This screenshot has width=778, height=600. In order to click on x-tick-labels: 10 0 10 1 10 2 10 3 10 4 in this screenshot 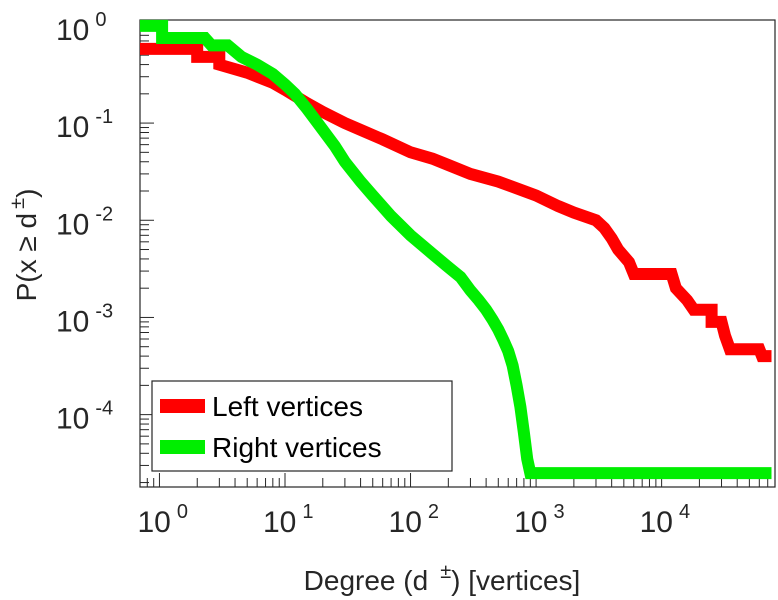, I will do `click(413, 520)`.